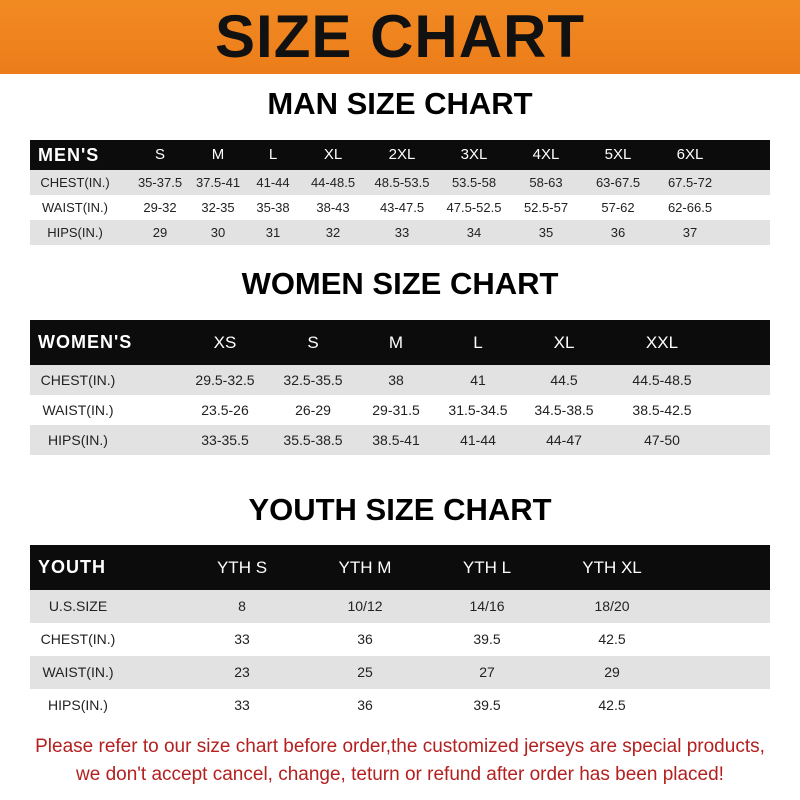 The image size is (800, 800). Describe the element at coordinates (690, 207) in the screenshot. I see `measurement-cell: 62-66.5` at that location.